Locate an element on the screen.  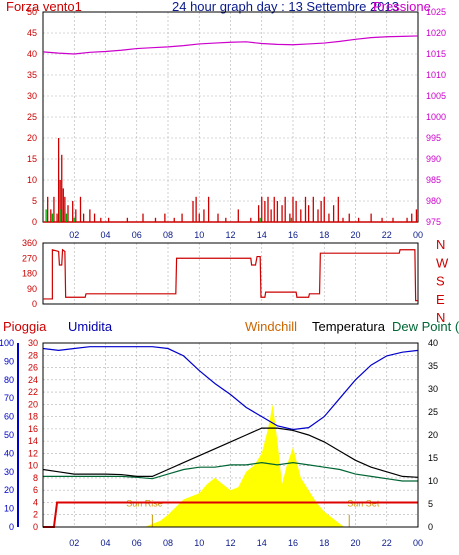
humidity-tick-label: 70 is located at coordinates (9, 398).